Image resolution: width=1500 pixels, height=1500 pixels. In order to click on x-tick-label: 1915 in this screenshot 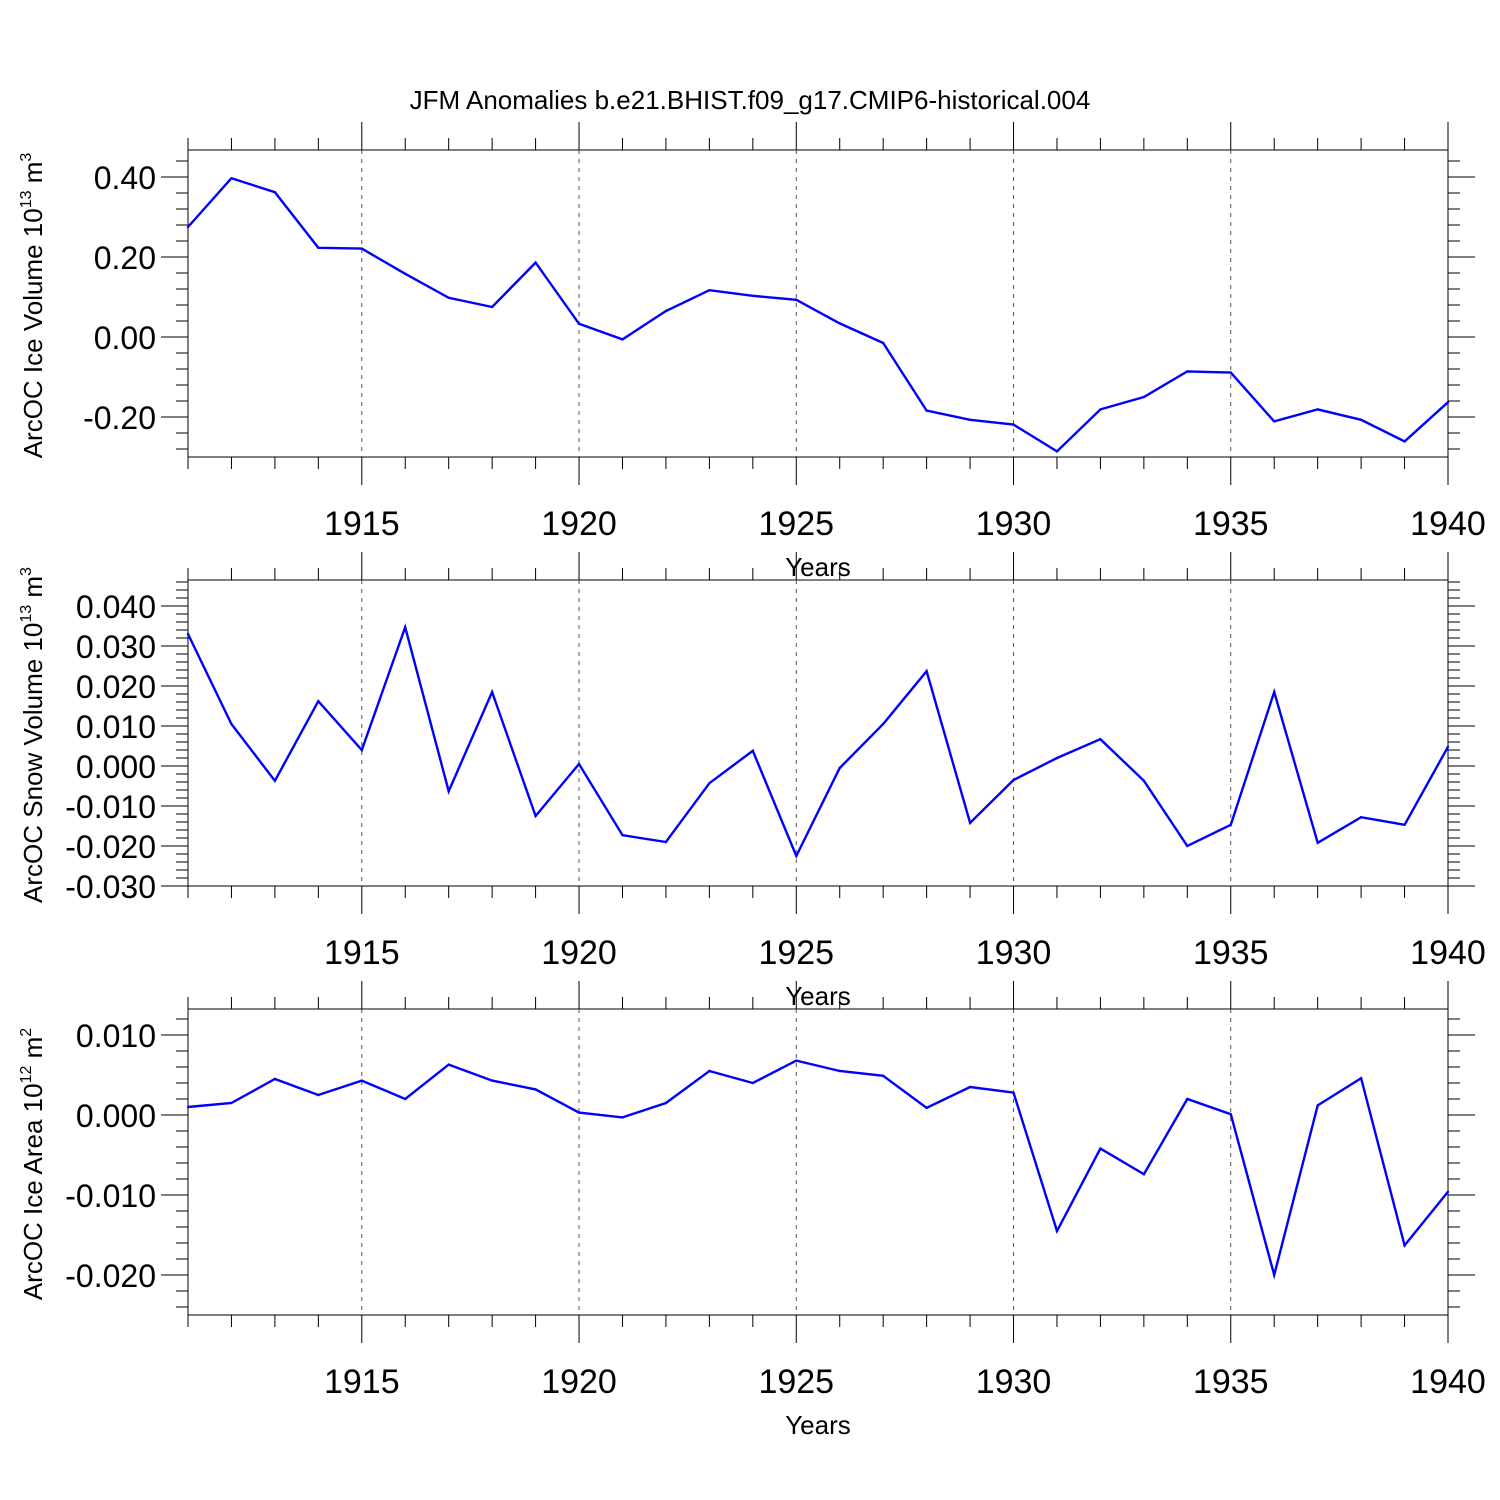, I will do `click(362, 1382)`.